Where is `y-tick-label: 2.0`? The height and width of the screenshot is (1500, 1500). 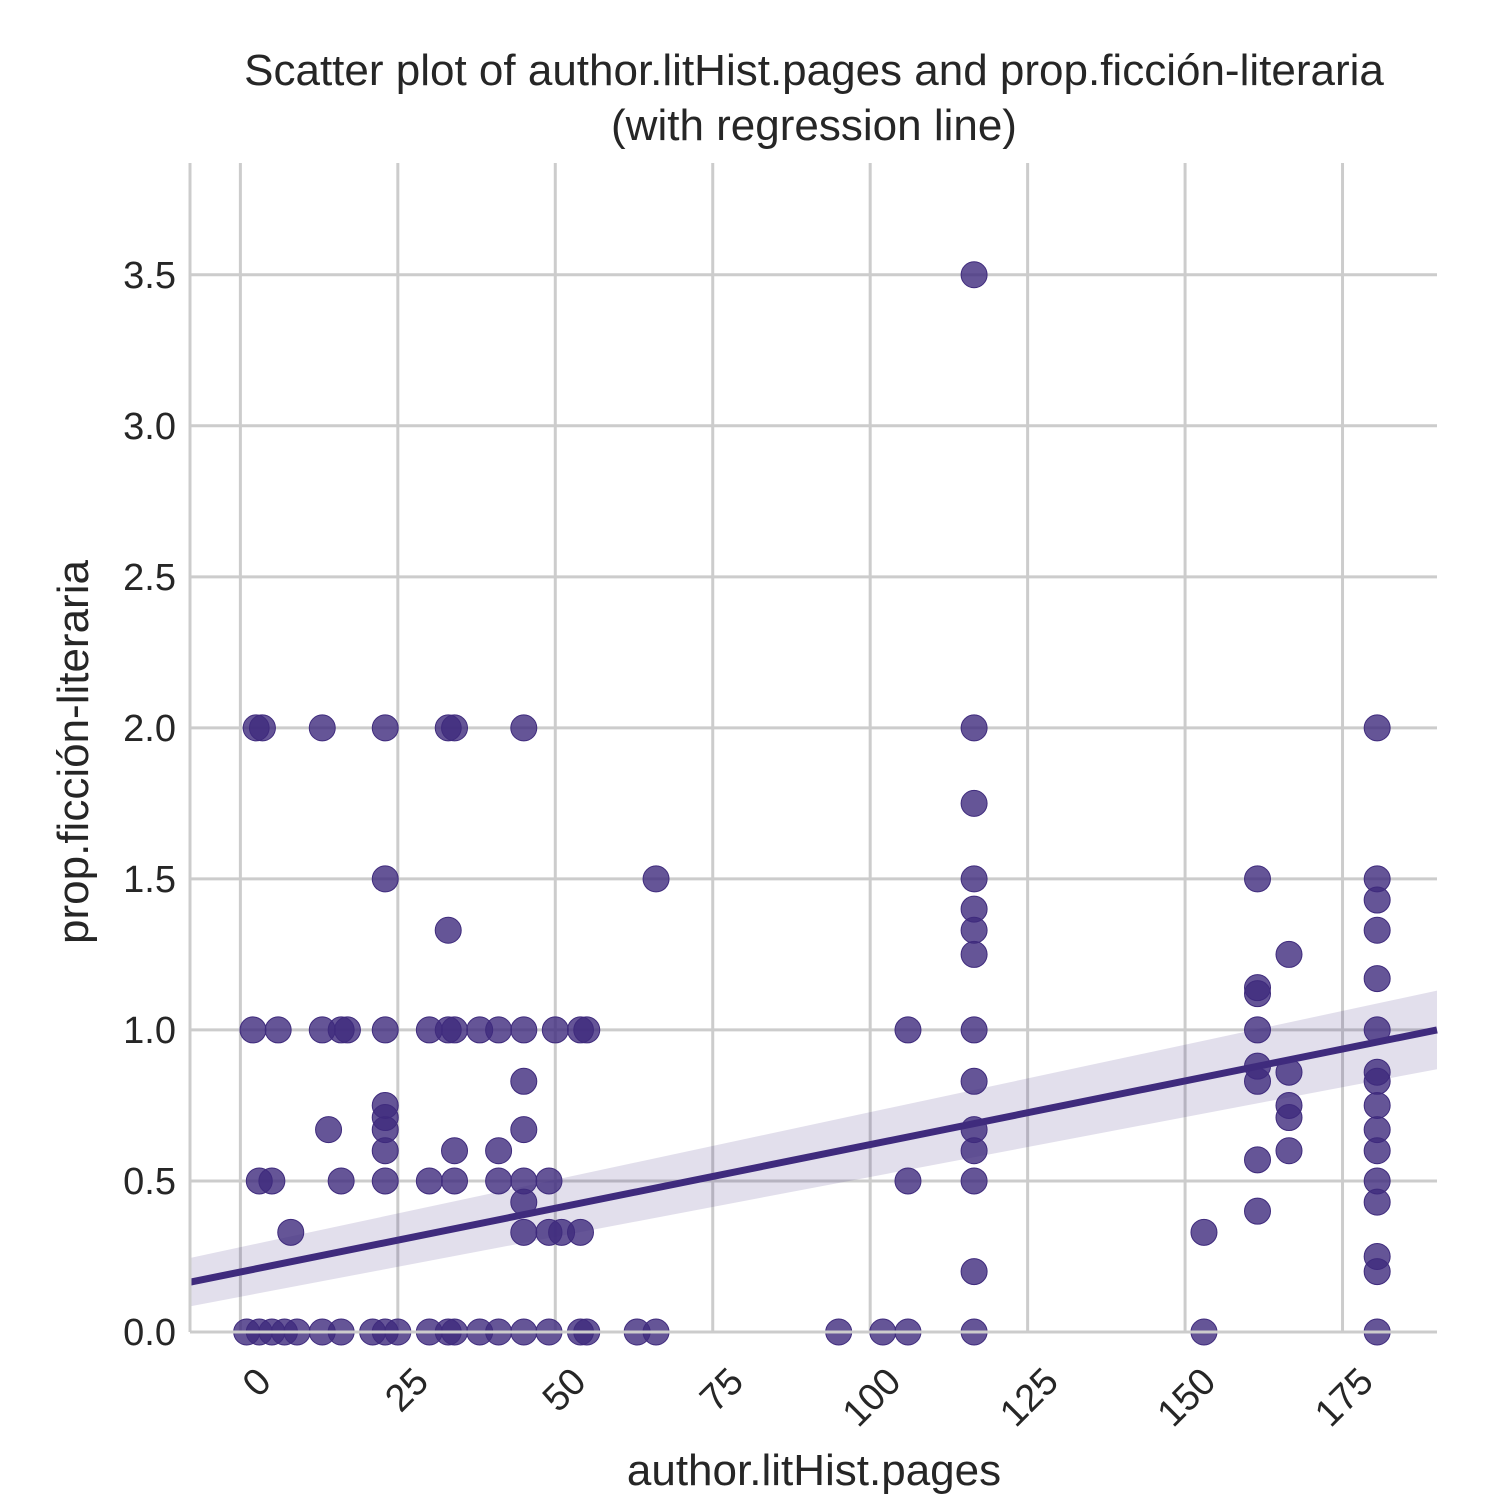
y-tick-label: 2.0 is located at coordinates (149, 729).